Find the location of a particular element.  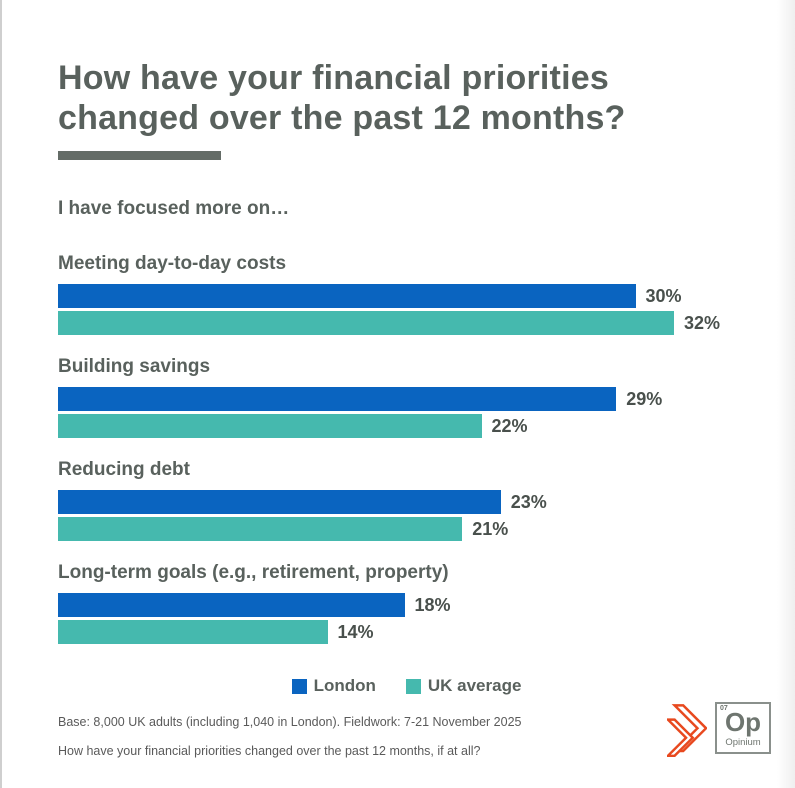

bar-row: 32% is located at coordinates (406, 323).